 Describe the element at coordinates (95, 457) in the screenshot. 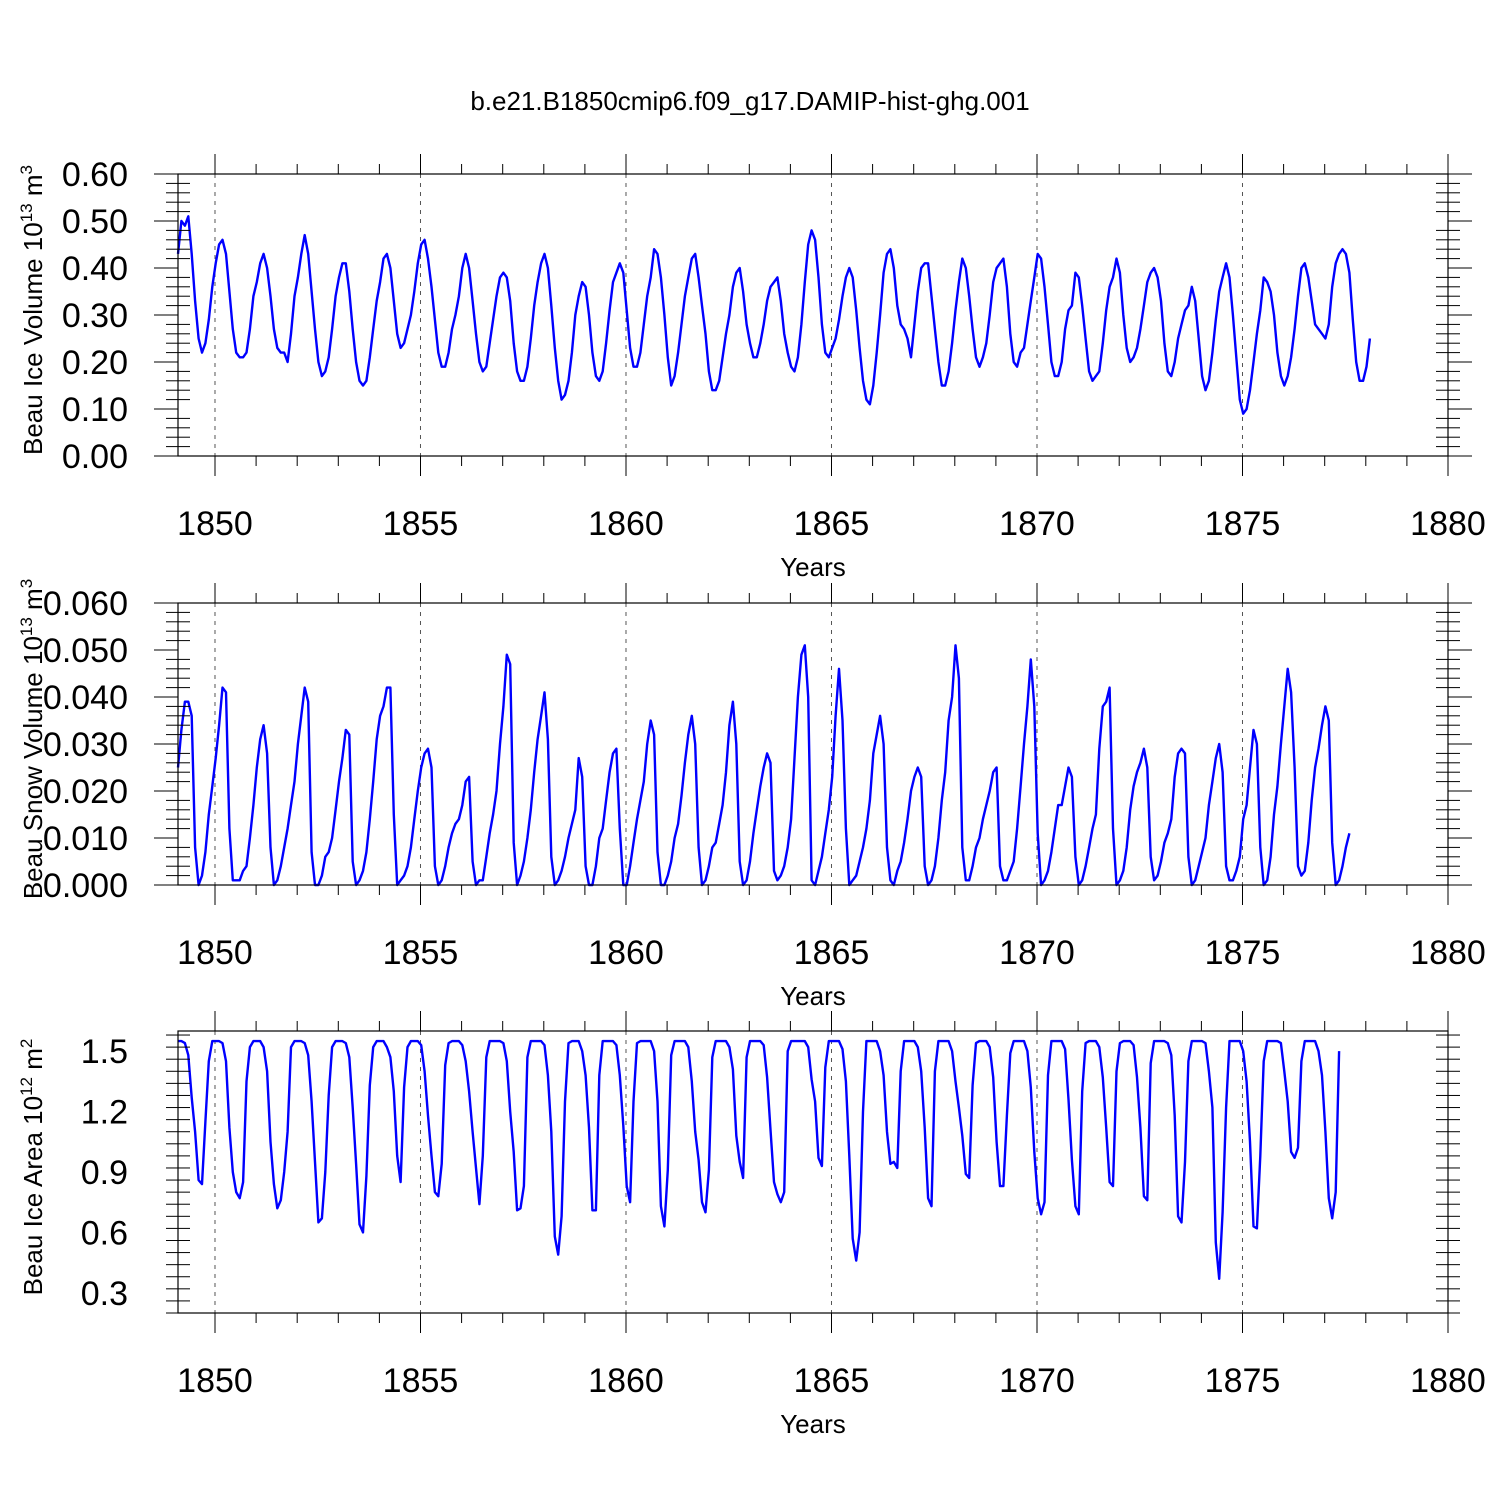

I see `y-tick-label: 0.00` at that location.